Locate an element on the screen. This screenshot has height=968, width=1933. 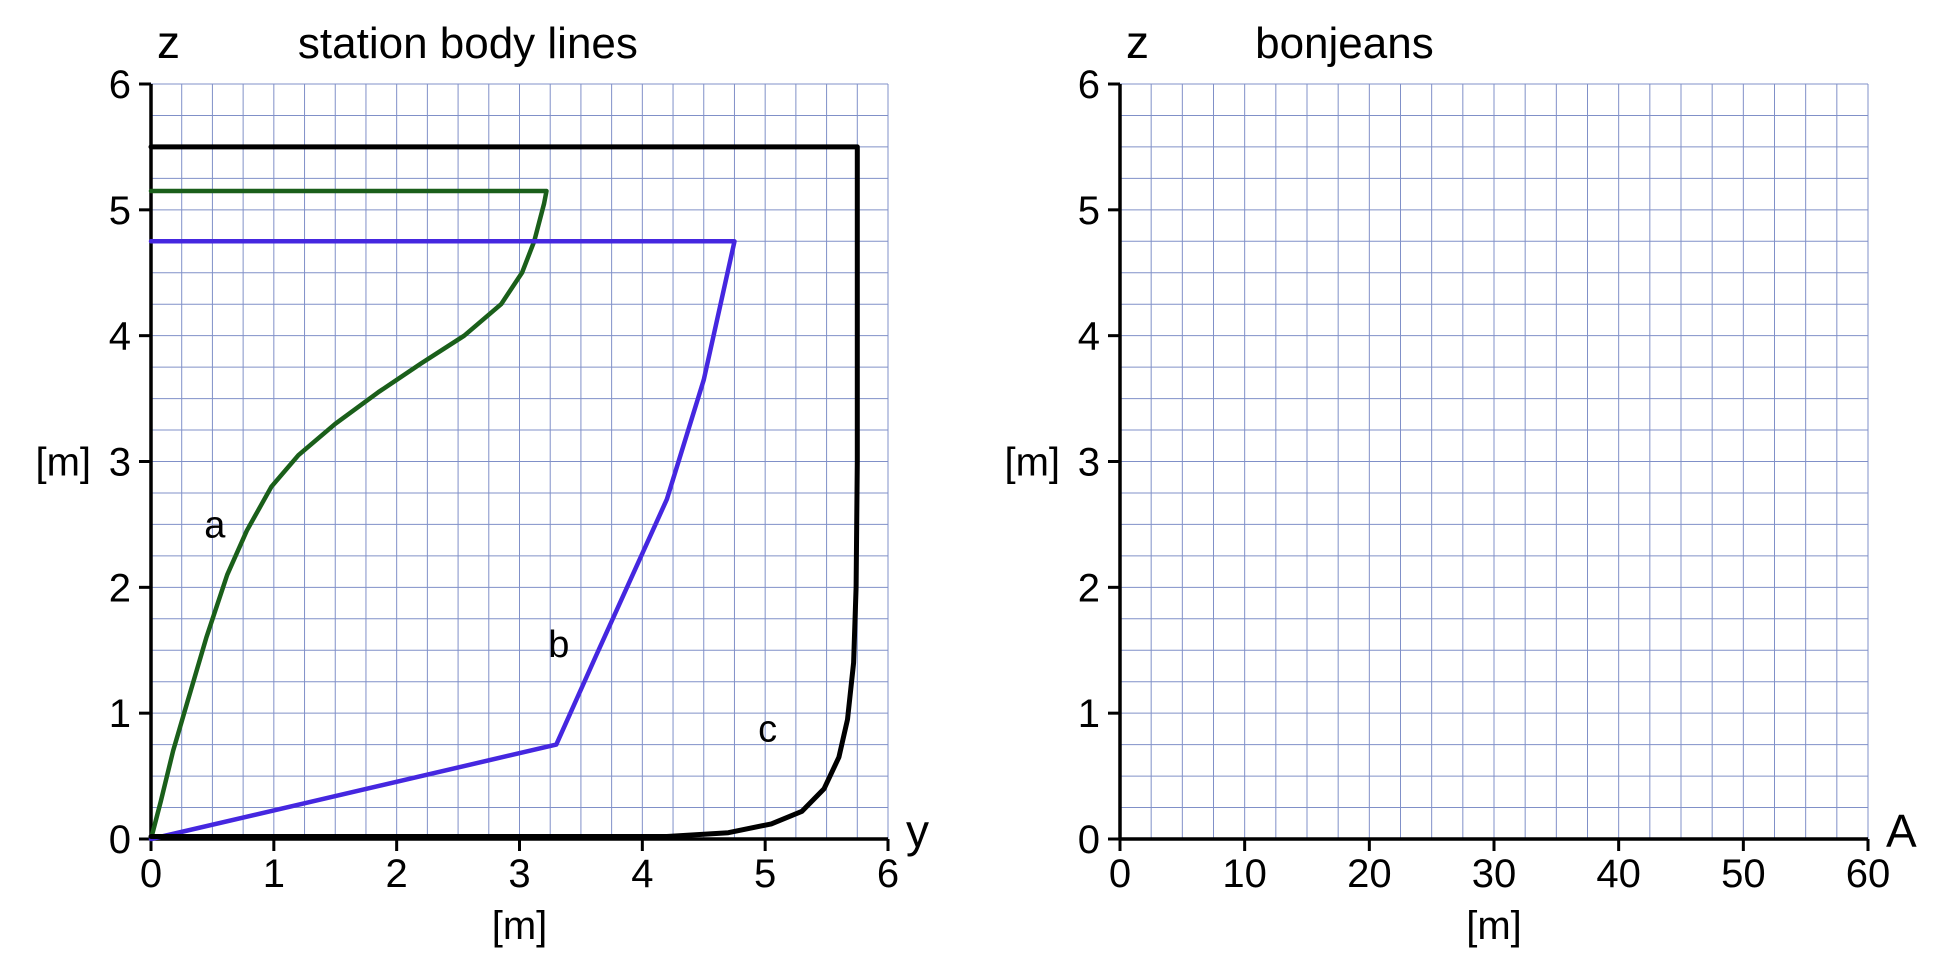
x-tick-label: 50 is located at coordinates (1743, 874).